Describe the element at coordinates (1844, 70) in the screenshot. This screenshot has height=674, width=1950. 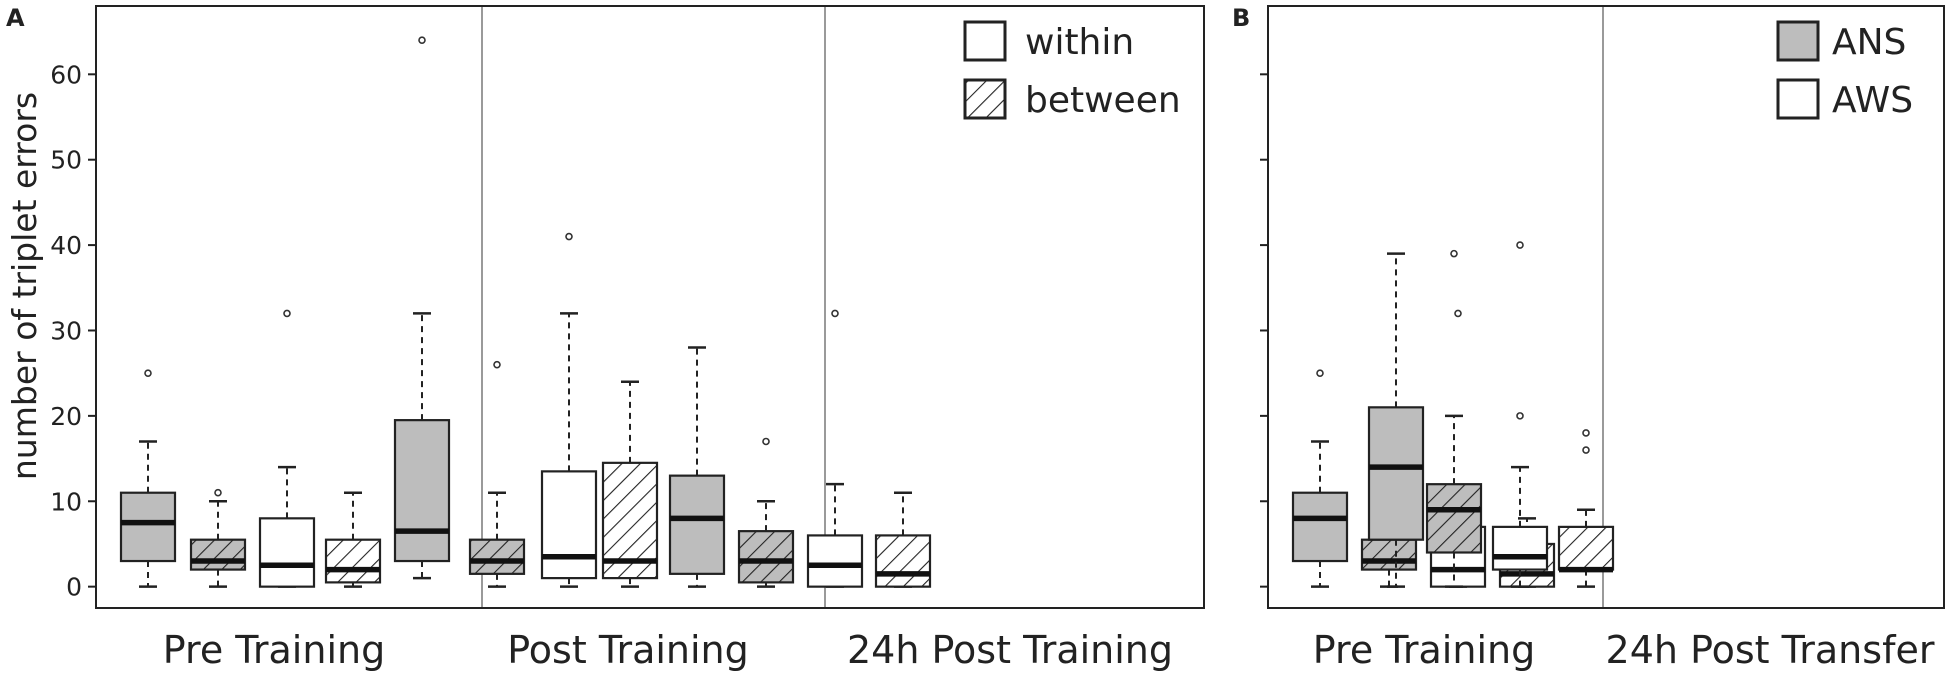
I see `panel-b-legend: ANS AWS` at that location.